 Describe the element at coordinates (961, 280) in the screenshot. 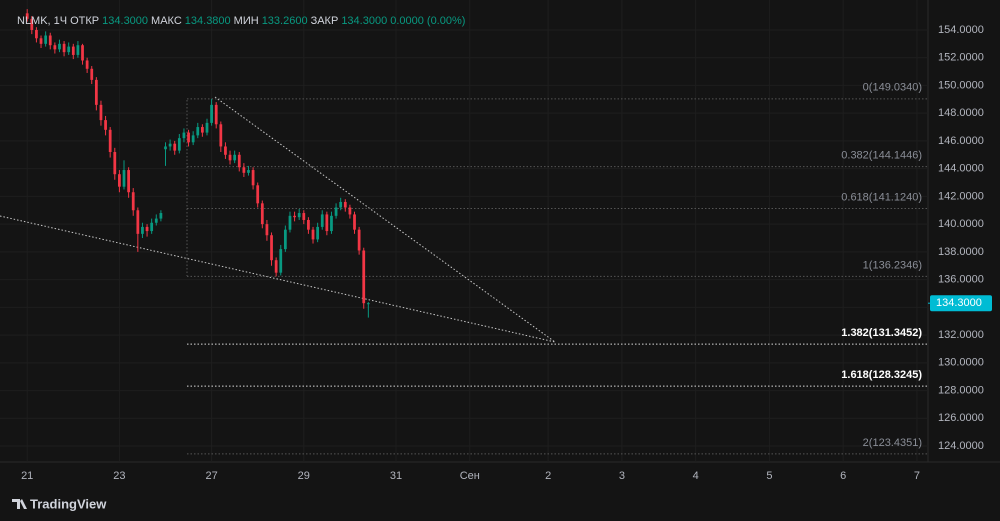

I see `y-tick-label: 136.0000` at that location.